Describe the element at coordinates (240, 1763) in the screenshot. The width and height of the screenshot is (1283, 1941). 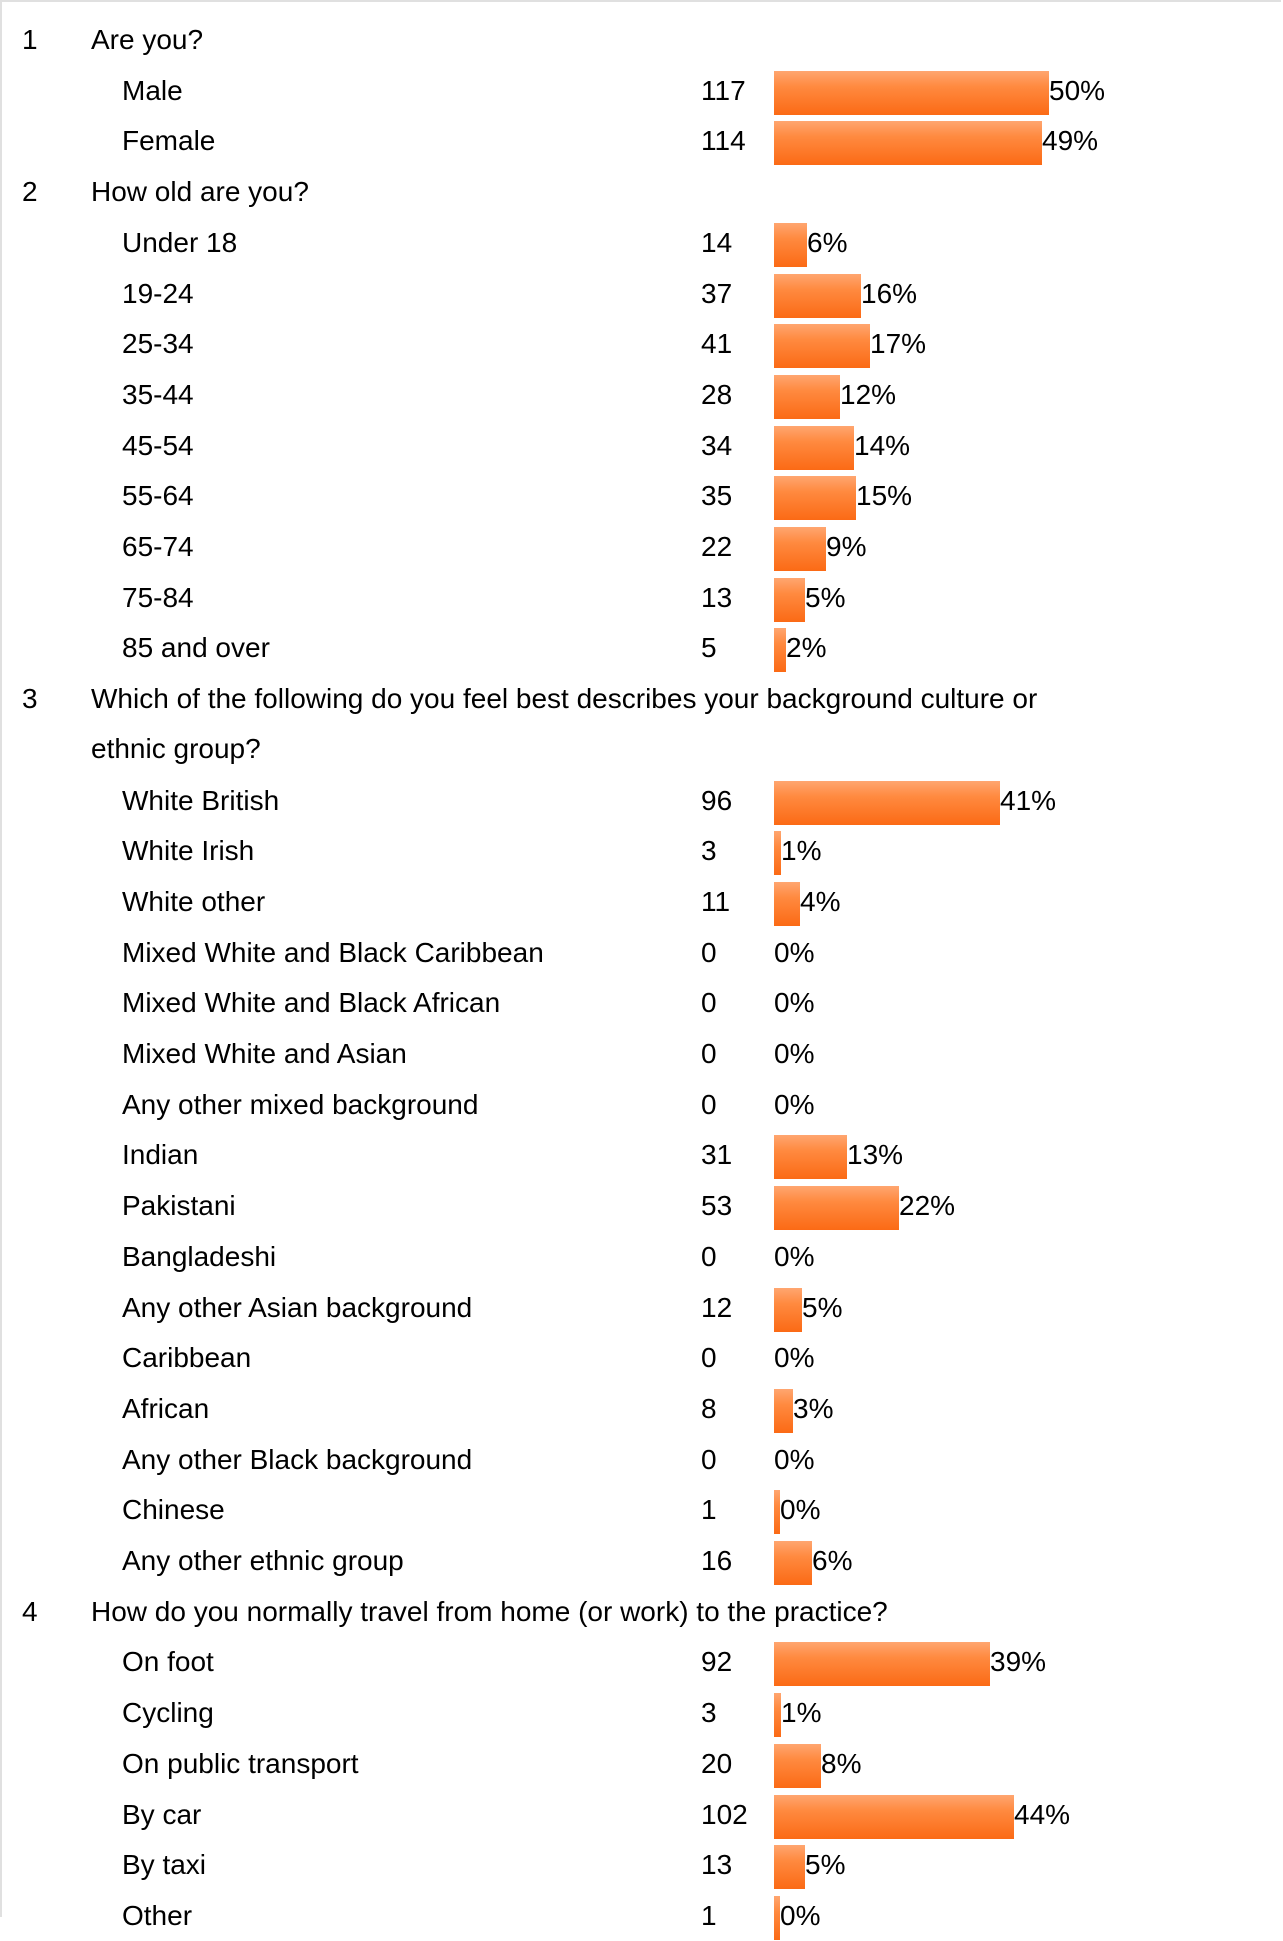
I see `answer-label: On public transport` at that location.